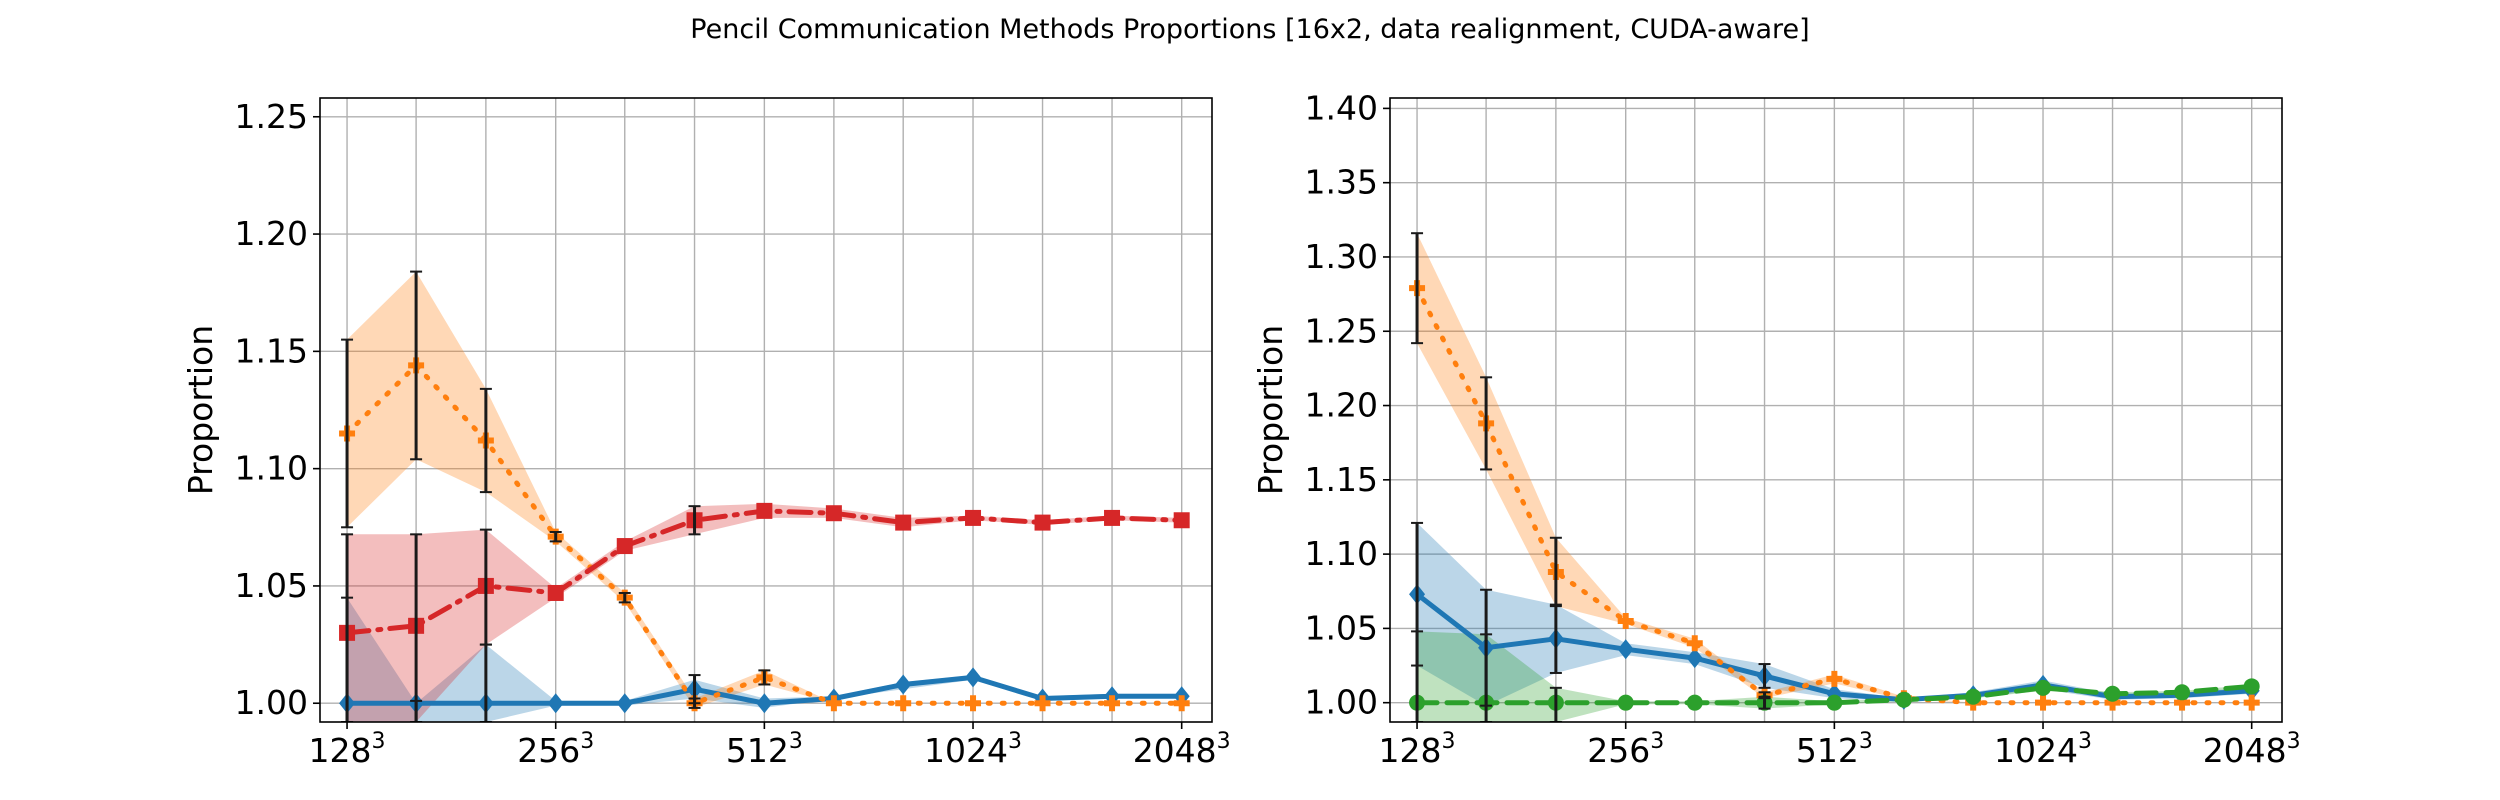  I want to click on y-tick-label: 1.35, so click(1341, 182).